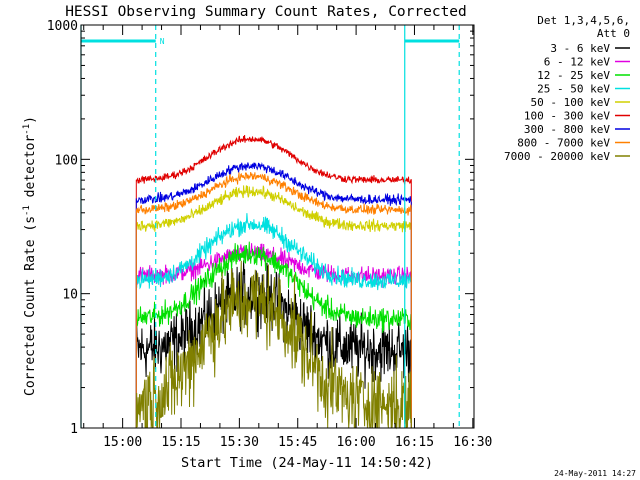  I want to click on legend-label: 100 - 300 keV, so click(567, 116).